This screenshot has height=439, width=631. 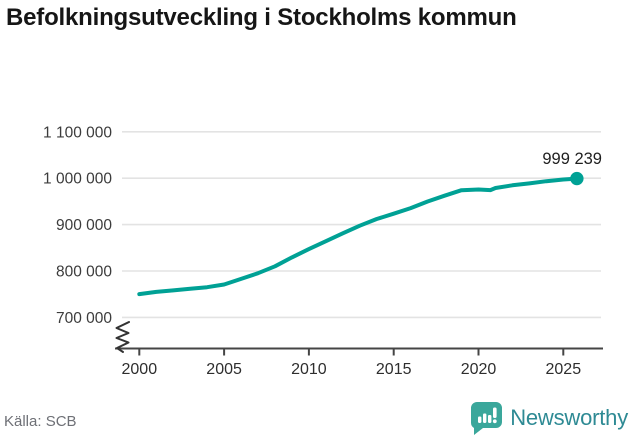 I want to click on newsworthy-logo: Newsworthy, so click(x=549, y=418).